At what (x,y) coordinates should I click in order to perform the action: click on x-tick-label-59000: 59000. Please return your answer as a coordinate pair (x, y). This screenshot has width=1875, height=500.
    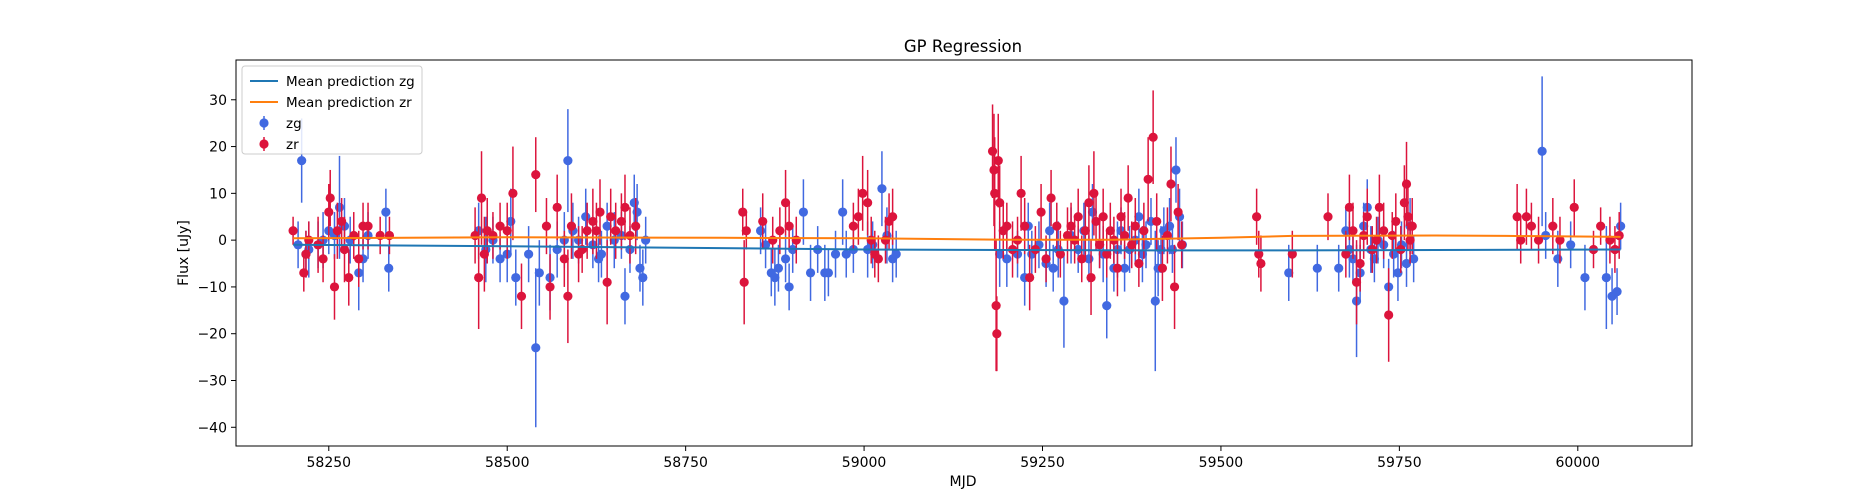
    Looking at the image, I should click on (864, 463).